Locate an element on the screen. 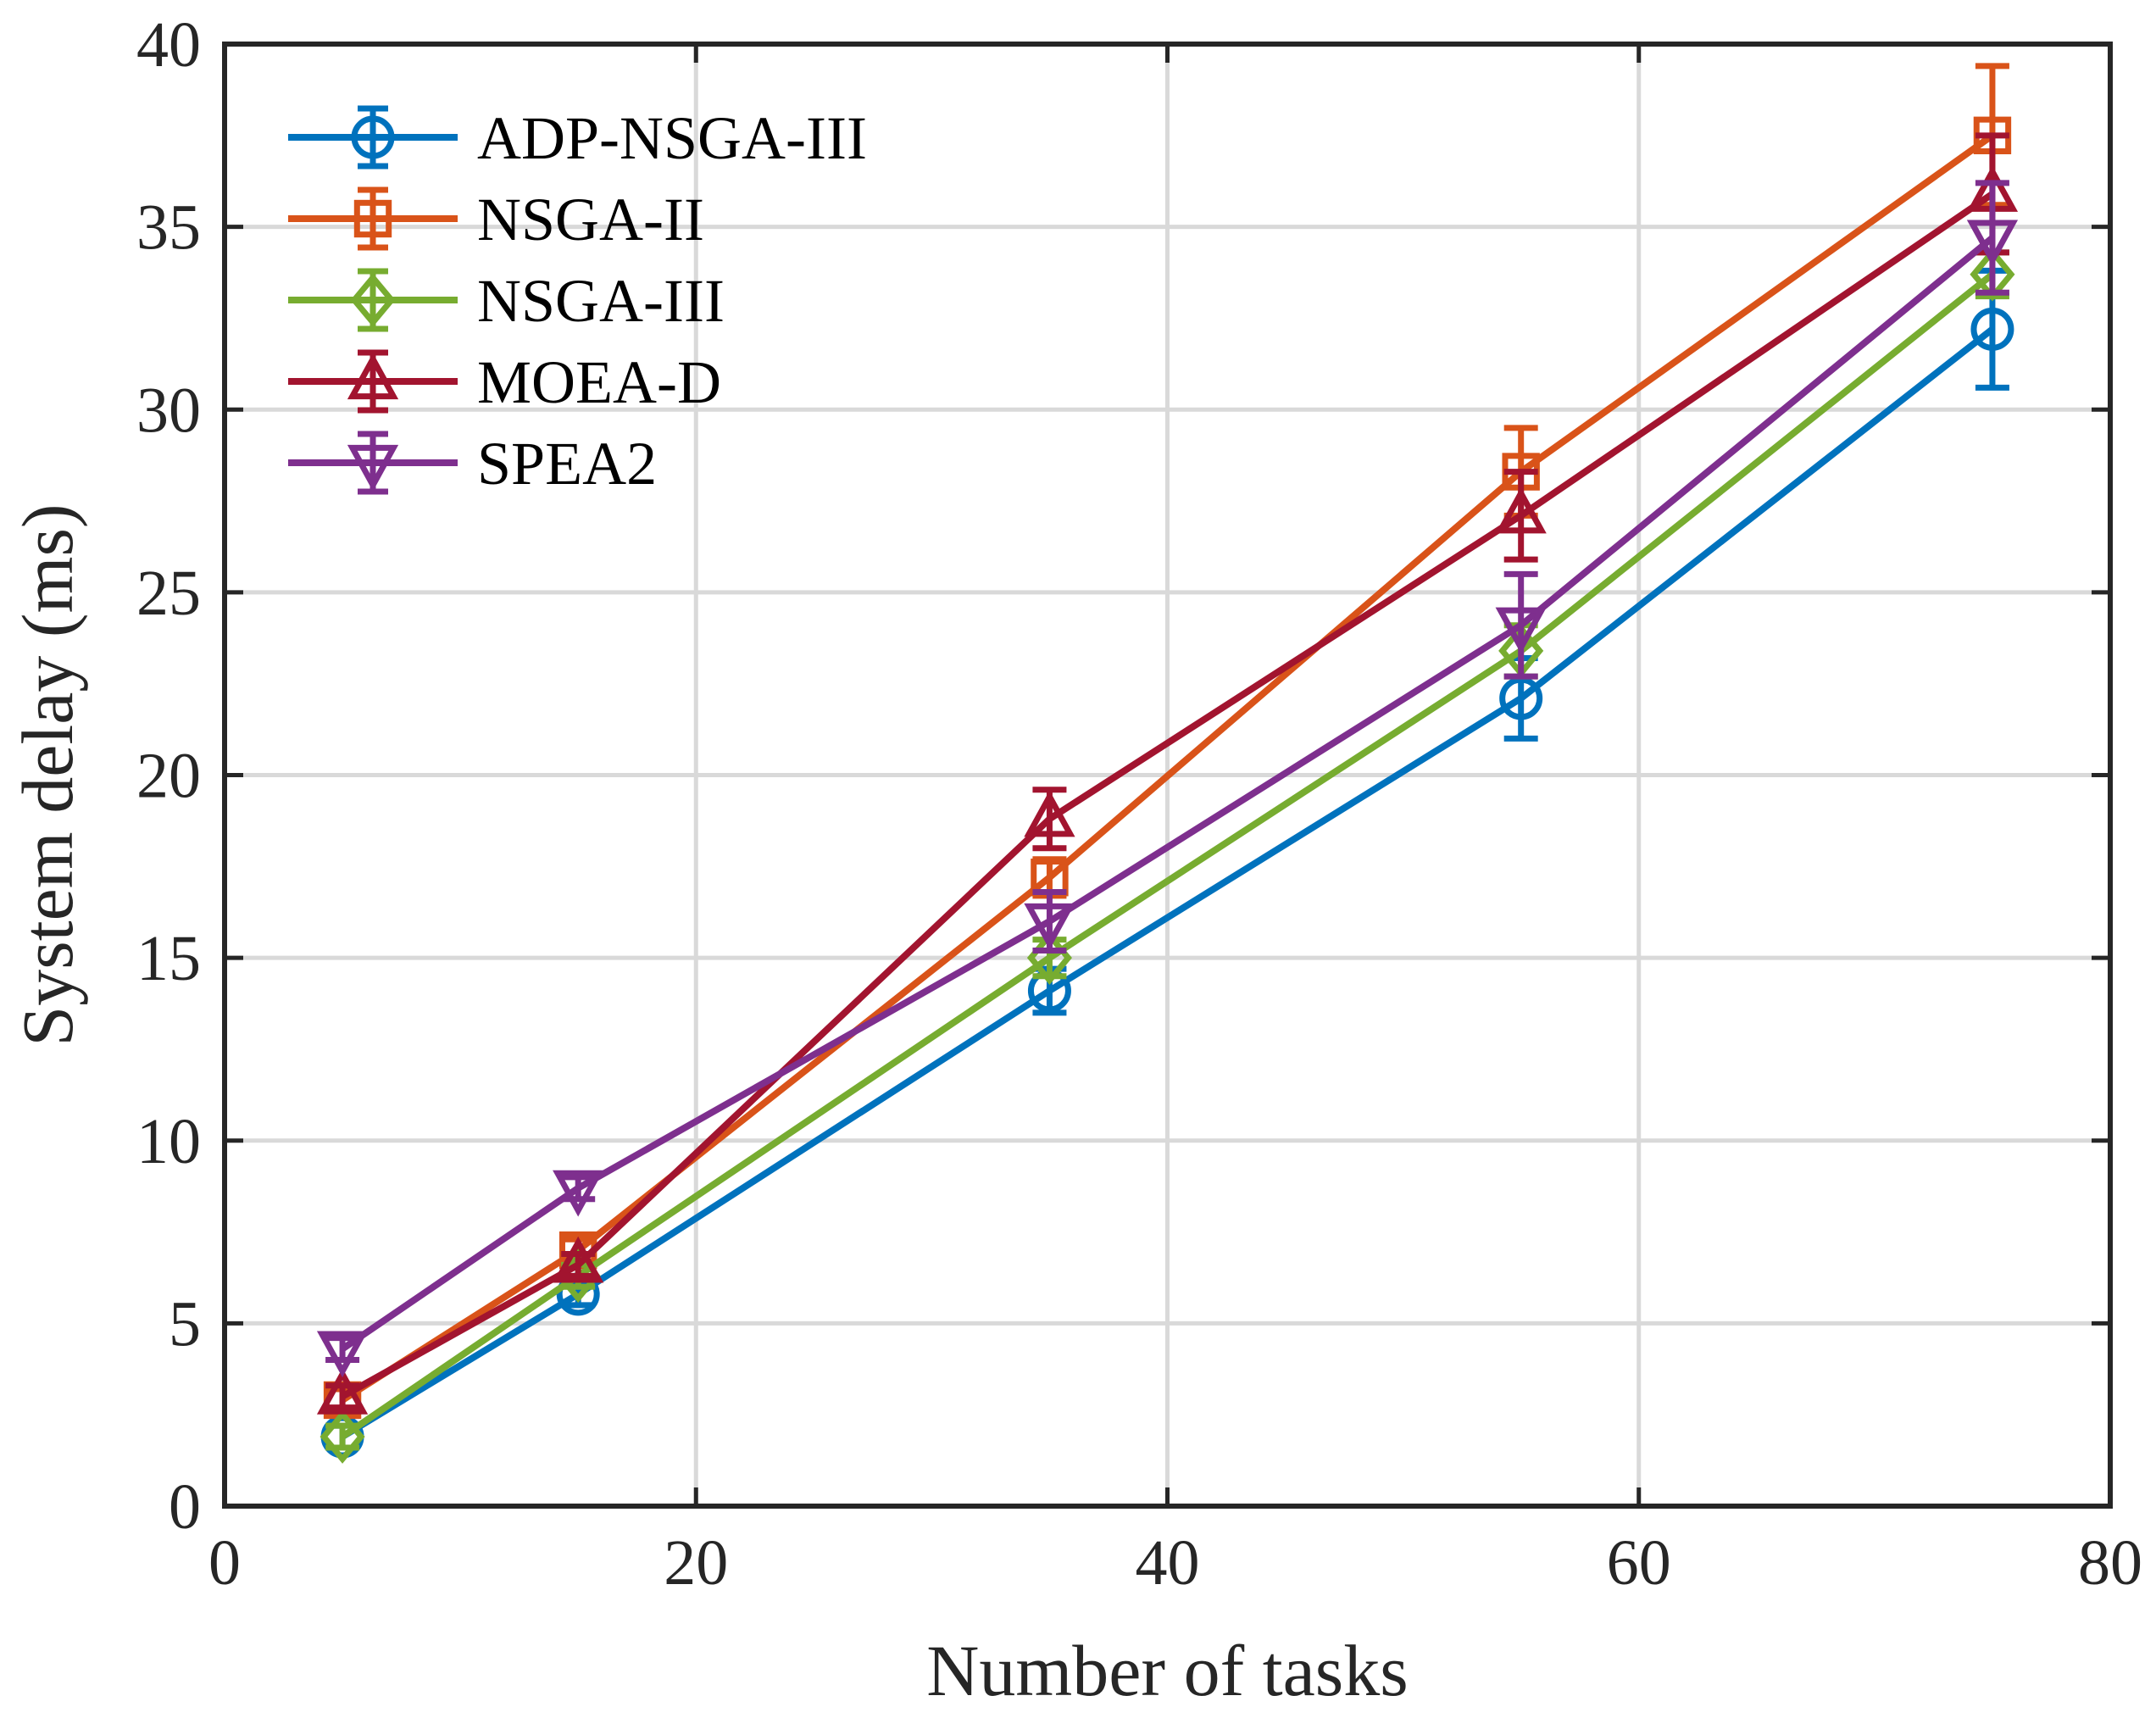 The image size is (2156, 1718). x-tick-label: 0 is located at coordinates (224, 1562).